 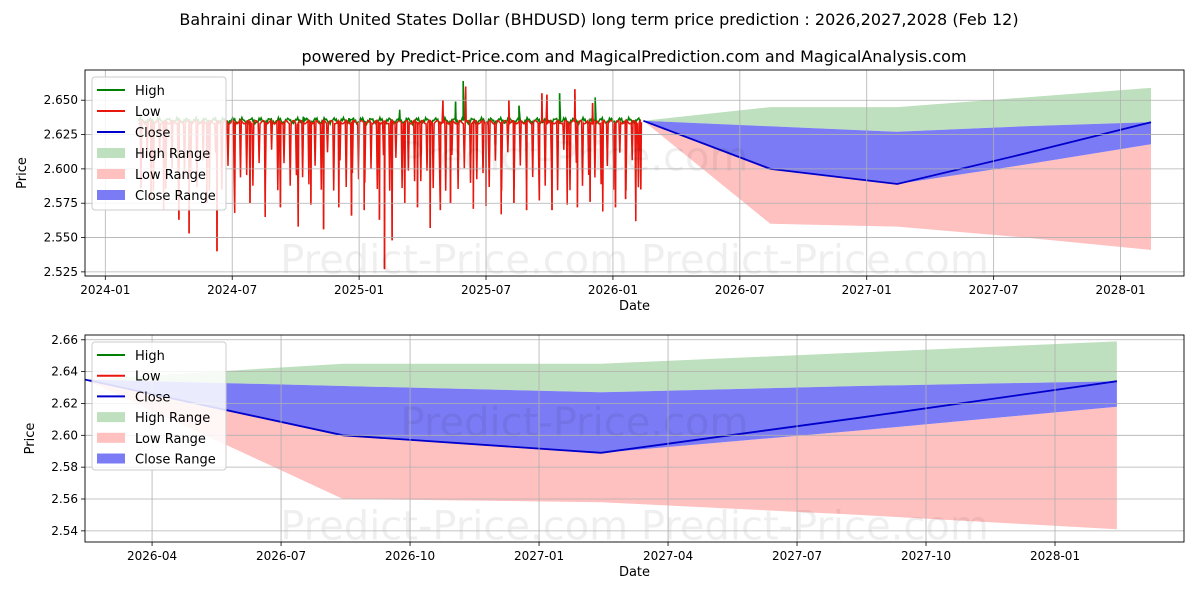 I want to click on bottom-x-tick-label: 2027-10, so click(x=926, y=556).